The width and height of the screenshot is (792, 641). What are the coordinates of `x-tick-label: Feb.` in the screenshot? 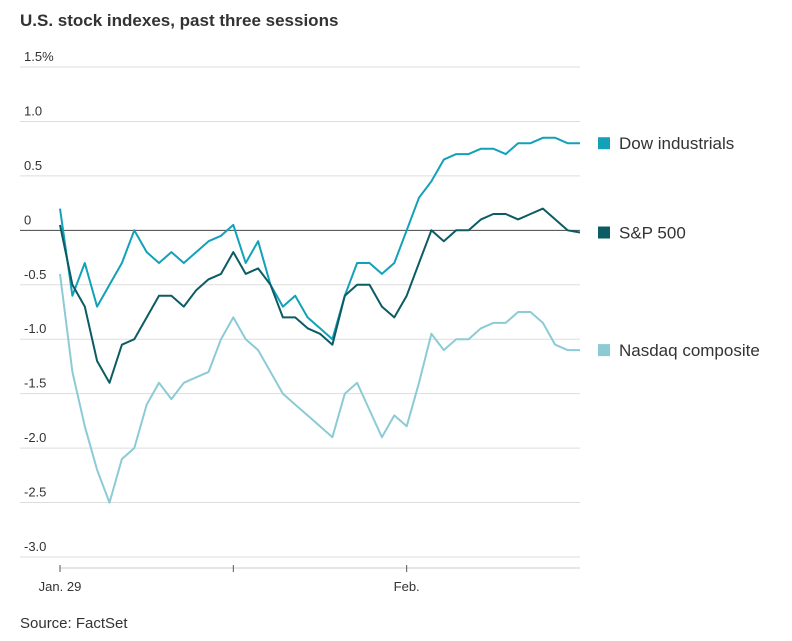 It's located at (407, 586).